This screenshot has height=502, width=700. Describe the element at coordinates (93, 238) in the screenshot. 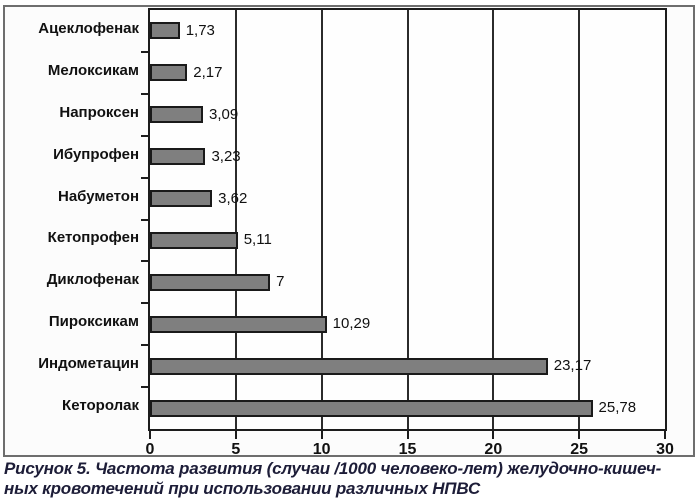

I see `category-label: Кетопрофен` at that location.